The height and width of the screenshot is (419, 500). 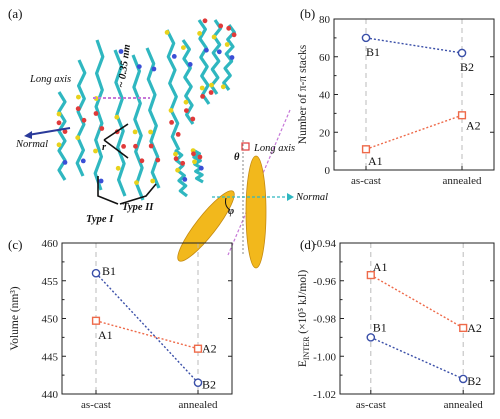 I want to click on y-tick-label: 40, so click(x=325, y=96).